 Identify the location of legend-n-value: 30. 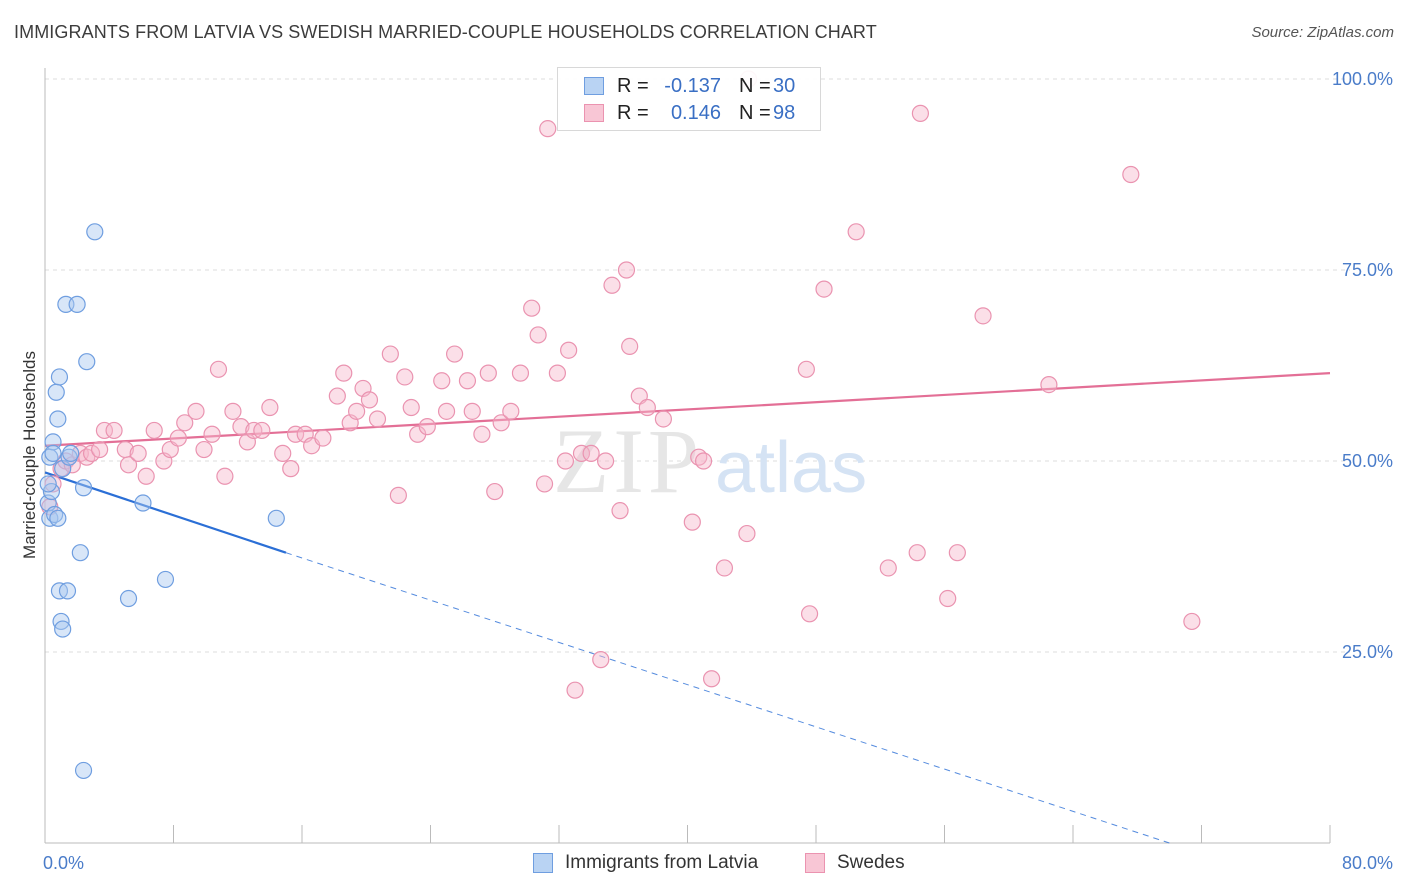
(784, 85).